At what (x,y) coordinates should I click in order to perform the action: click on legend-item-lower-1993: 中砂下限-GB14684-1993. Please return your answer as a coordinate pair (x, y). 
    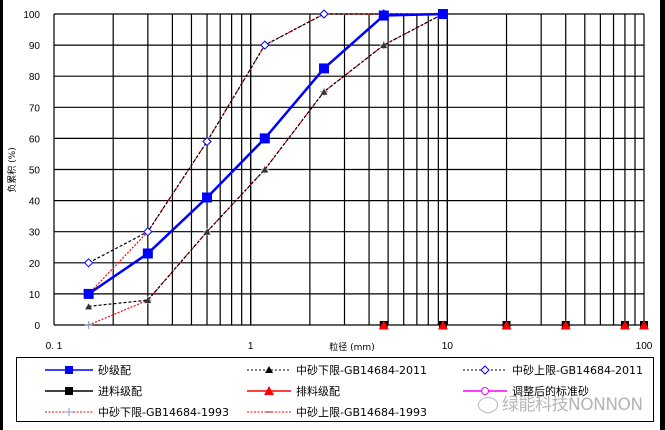
    Looking at the image, I should click on (137, 412).